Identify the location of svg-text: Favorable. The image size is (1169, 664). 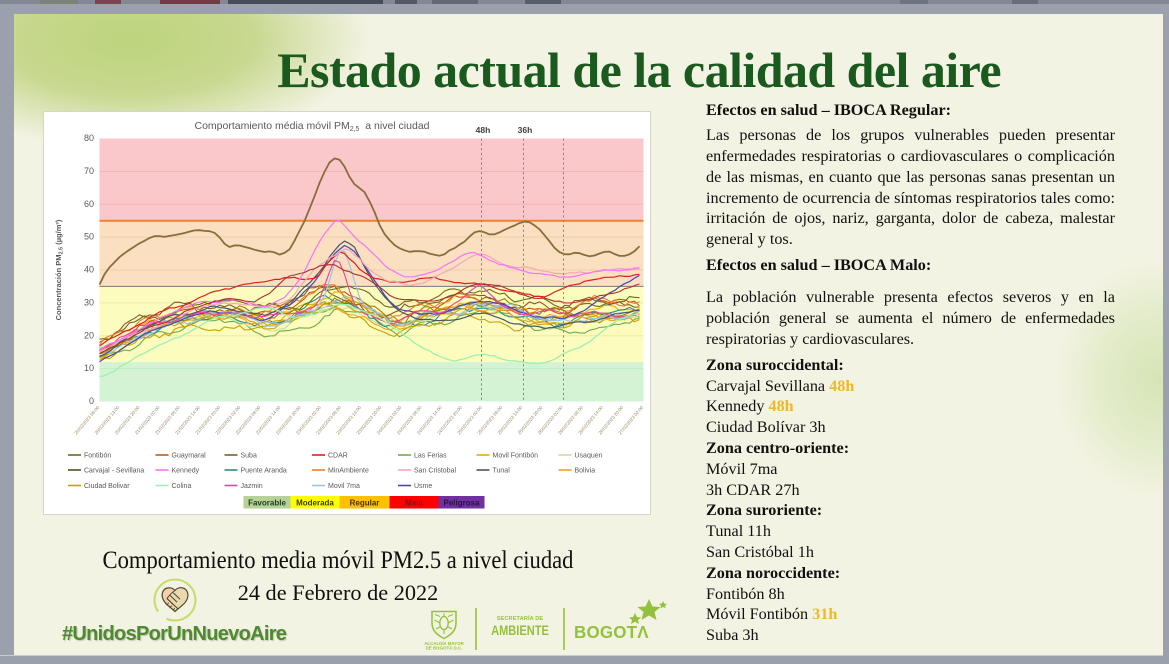
(267, 503).